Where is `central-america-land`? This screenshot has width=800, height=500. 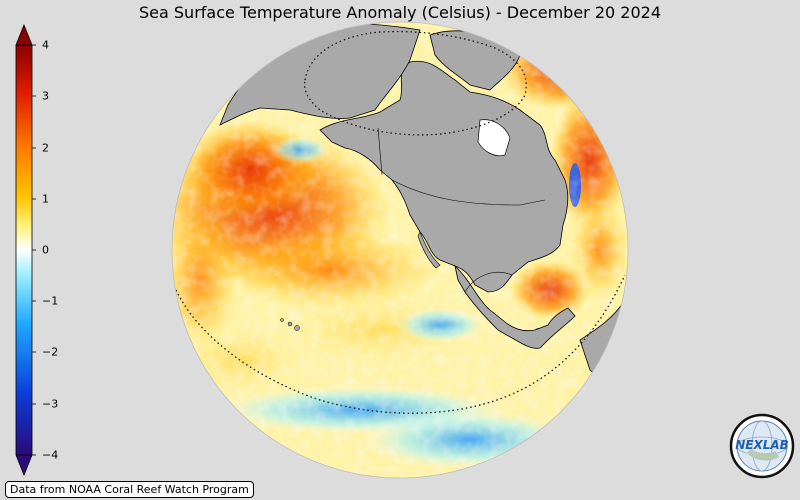 central-america-land is located at coordinates (515, 306).